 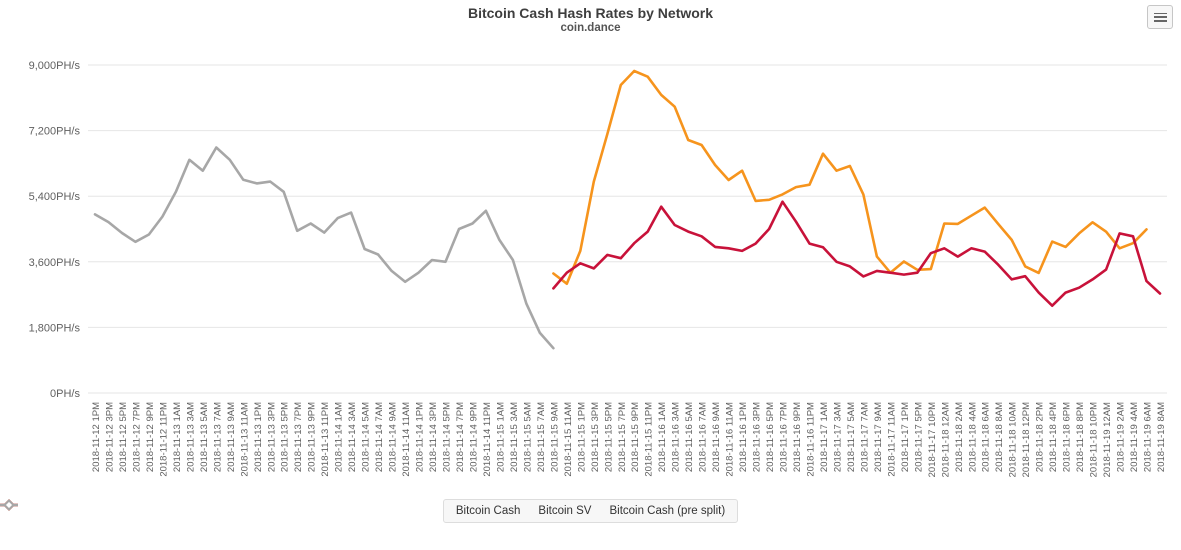 I want to click on x-tick-label: 2018-11-16 3PM, so click(x=757, y=437).